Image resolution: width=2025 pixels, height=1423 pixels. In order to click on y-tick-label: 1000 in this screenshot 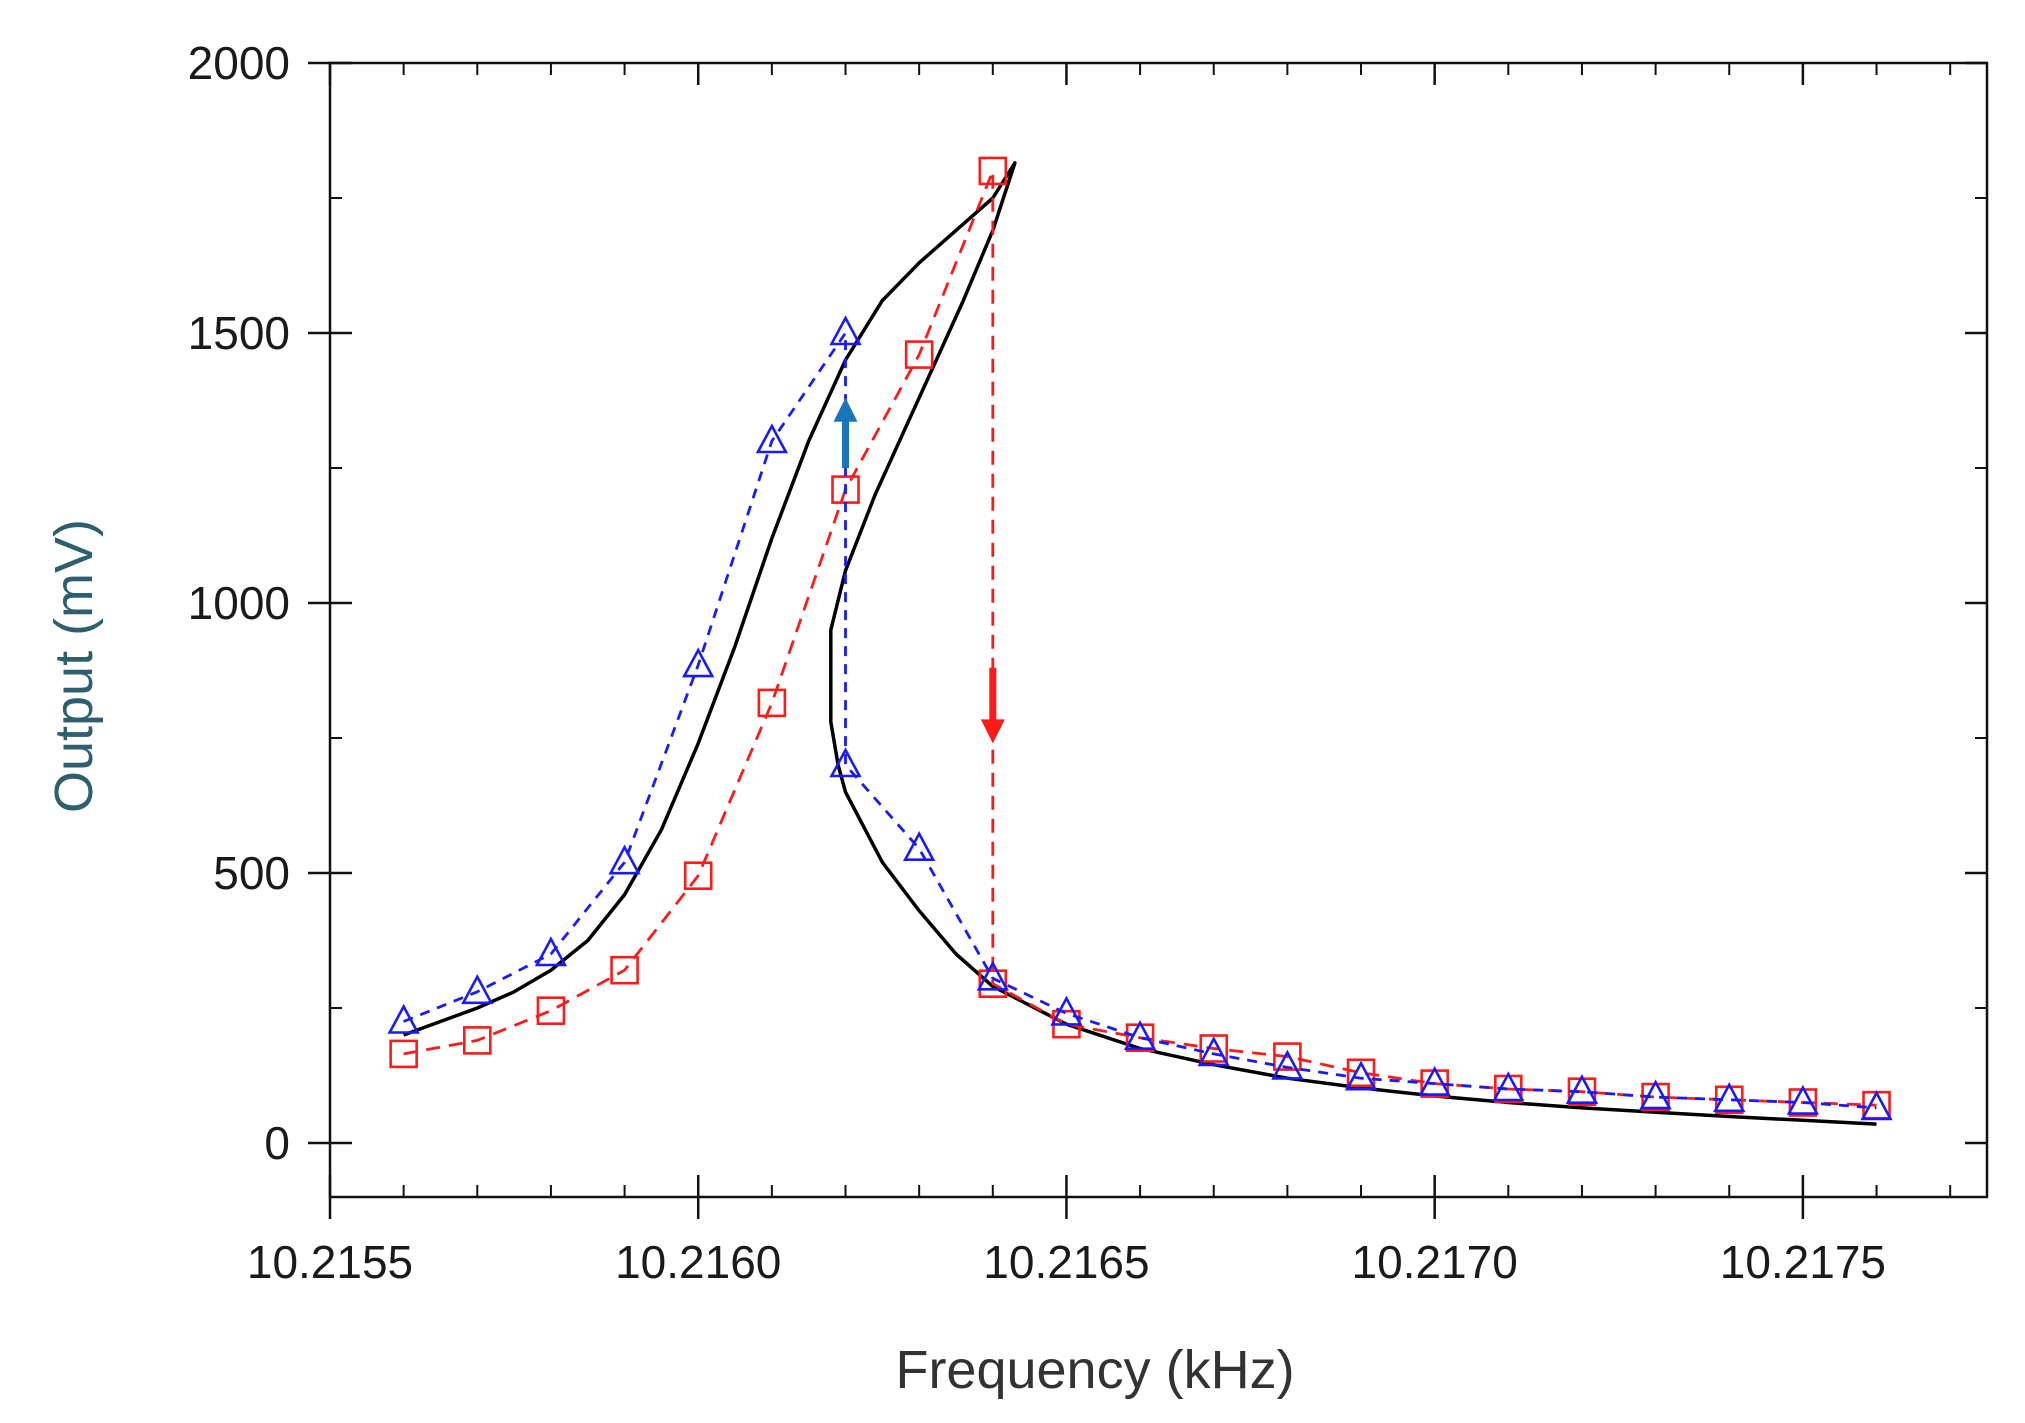, I will do `click(239, 603)`.